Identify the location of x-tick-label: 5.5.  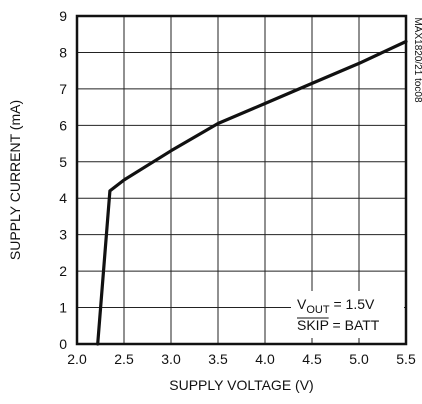
(406, 359).